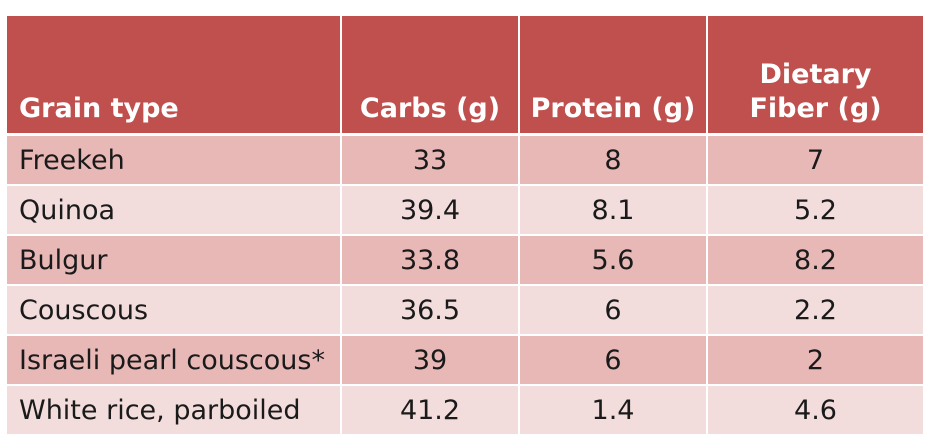 Image resolution: width=946 pixels, height=435 pixels. What do you see at coordinates (174, 159) in the screenshot?
I see `grain-name-cell: Freekeh` at bounding box center [174, 159].